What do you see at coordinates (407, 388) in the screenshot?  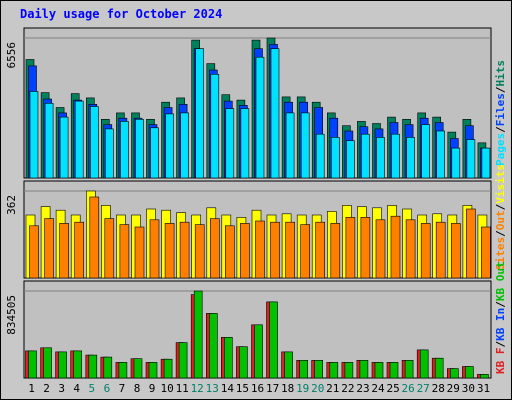 I see `x-tick-label-day-26: 26` at bounding box center [407, 388].